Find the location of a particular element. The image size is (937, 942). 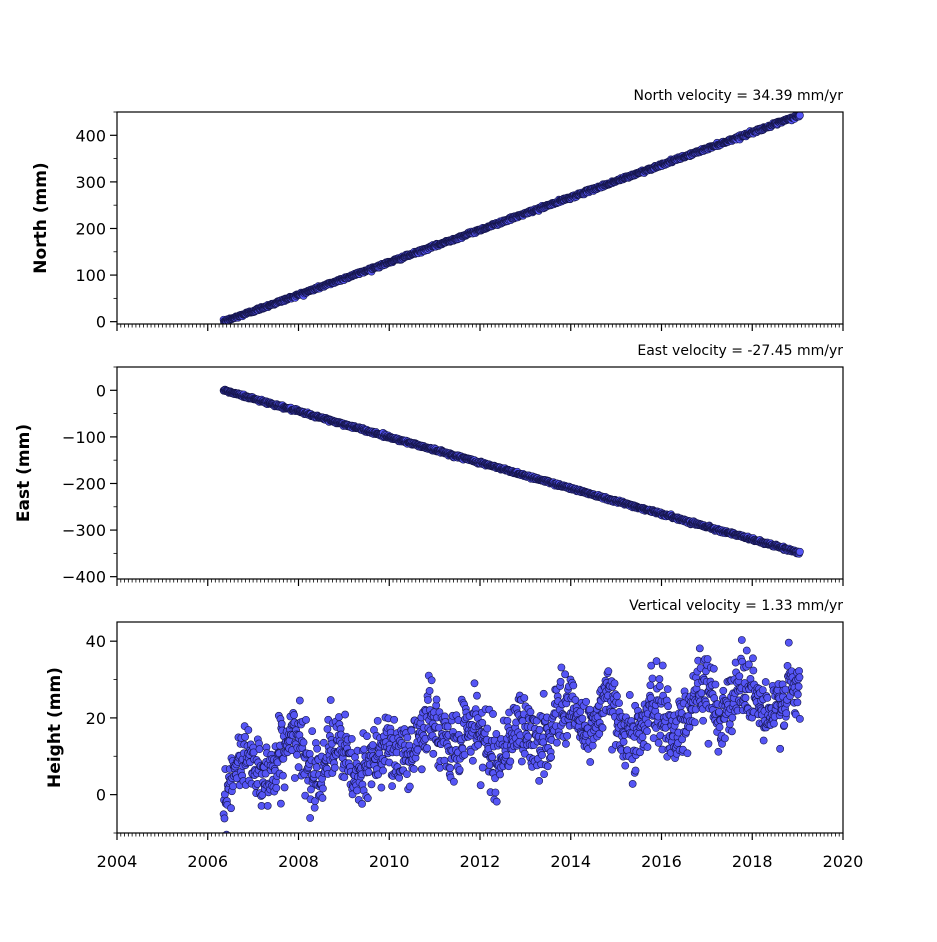

east-points is located at coordinates (511, 471).